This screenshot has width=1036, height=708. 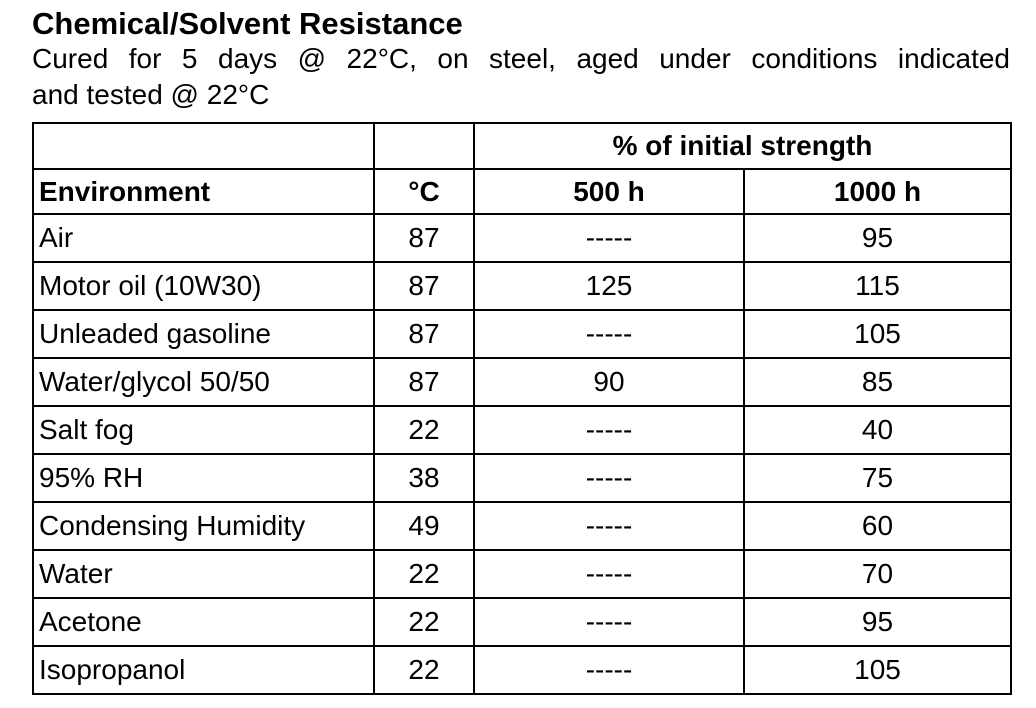 I want to click on table-row: Water/glycol 50/50 87 90 85, so click(x=522, y=382).